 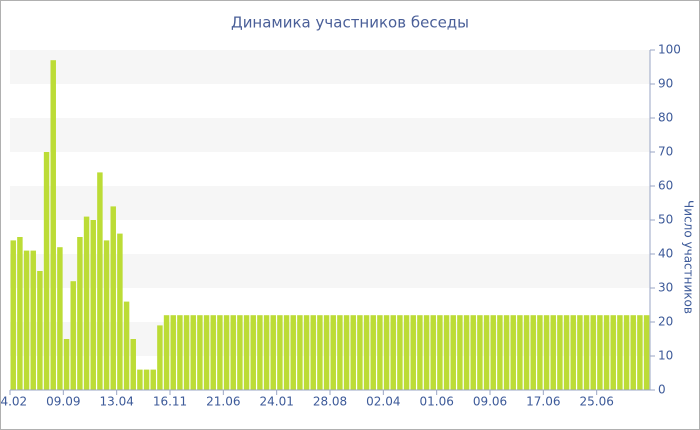 What do you see at coordinates (665, 152) in the screenshot?
I see `y-tick-label: 70` at bounding box center [665, 152].